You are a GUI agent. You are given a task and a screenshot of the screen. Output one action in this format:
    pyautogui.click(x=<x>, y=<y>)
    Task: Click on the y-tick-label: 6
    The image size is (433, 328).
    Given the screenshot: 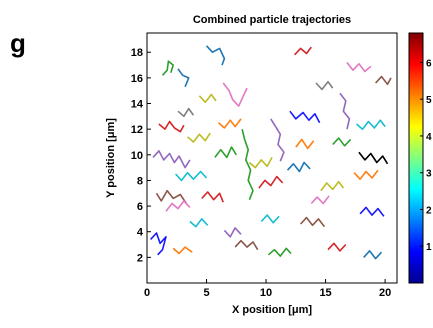 What is the action you would take?
    pyautogui.click(x=140, y=207)
    